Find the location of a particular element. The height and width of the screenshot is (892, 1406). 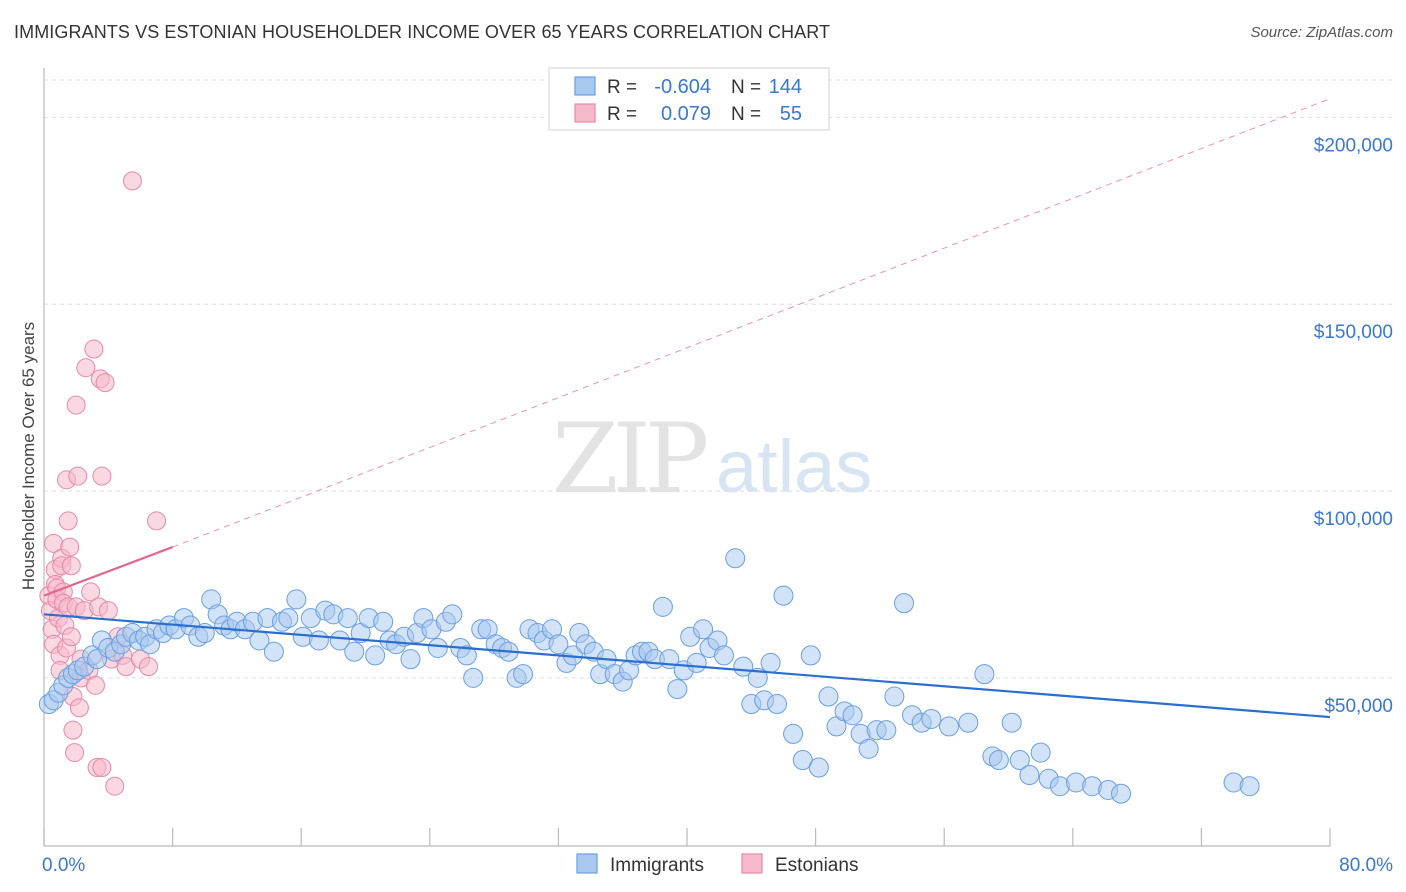

legend-r-value-2: 0.079 is located at coordinates (686, 114).